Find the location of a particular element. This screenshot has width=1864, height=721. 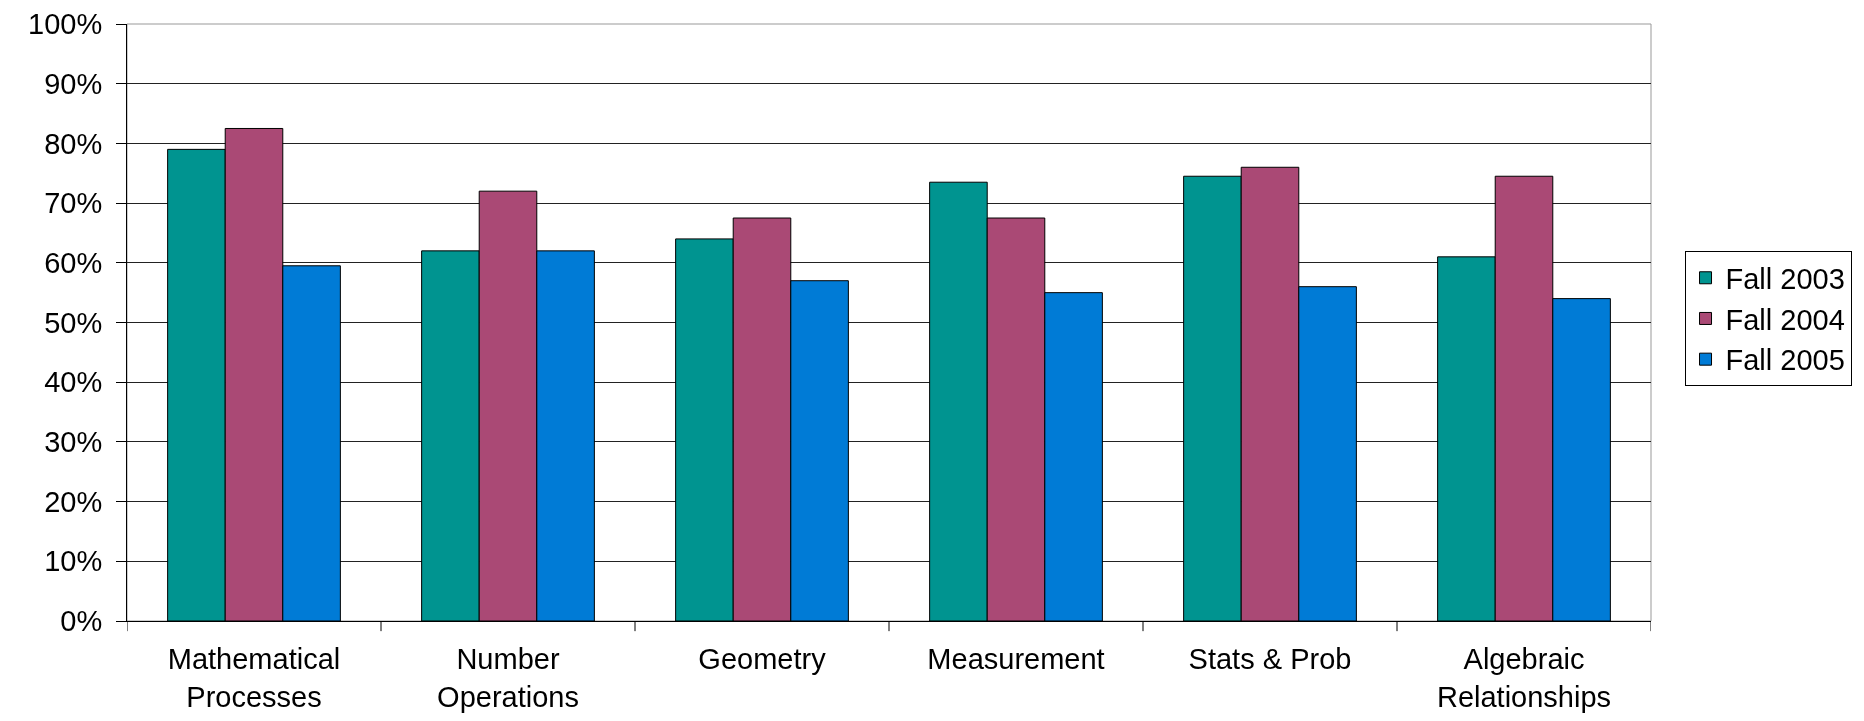

y-tick-label: 30% is located at coordinates (73, 442).